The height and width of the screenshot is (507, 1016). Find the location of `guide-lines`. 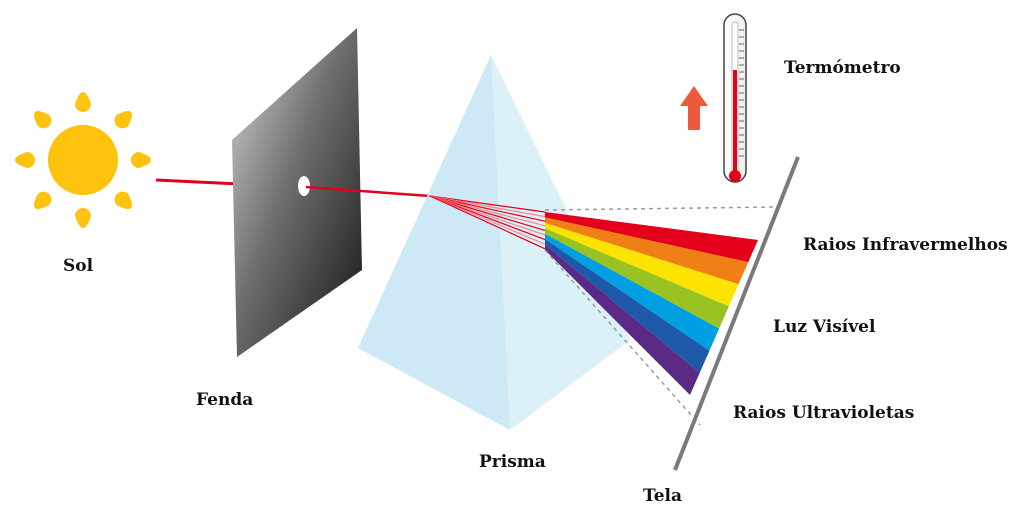

guide-lines is located at coordinates (660, 316).